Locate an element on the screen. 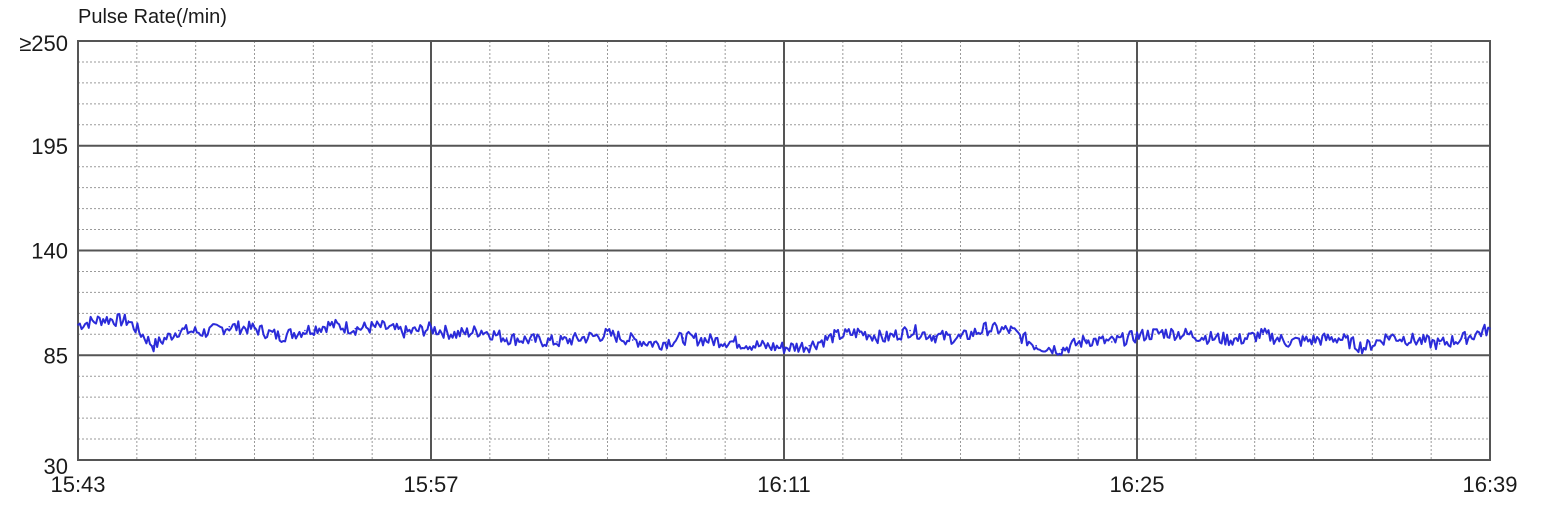 This screenshot has height=517, width=1541. y-tick-label: 195 is located at coordinates (49, 146).